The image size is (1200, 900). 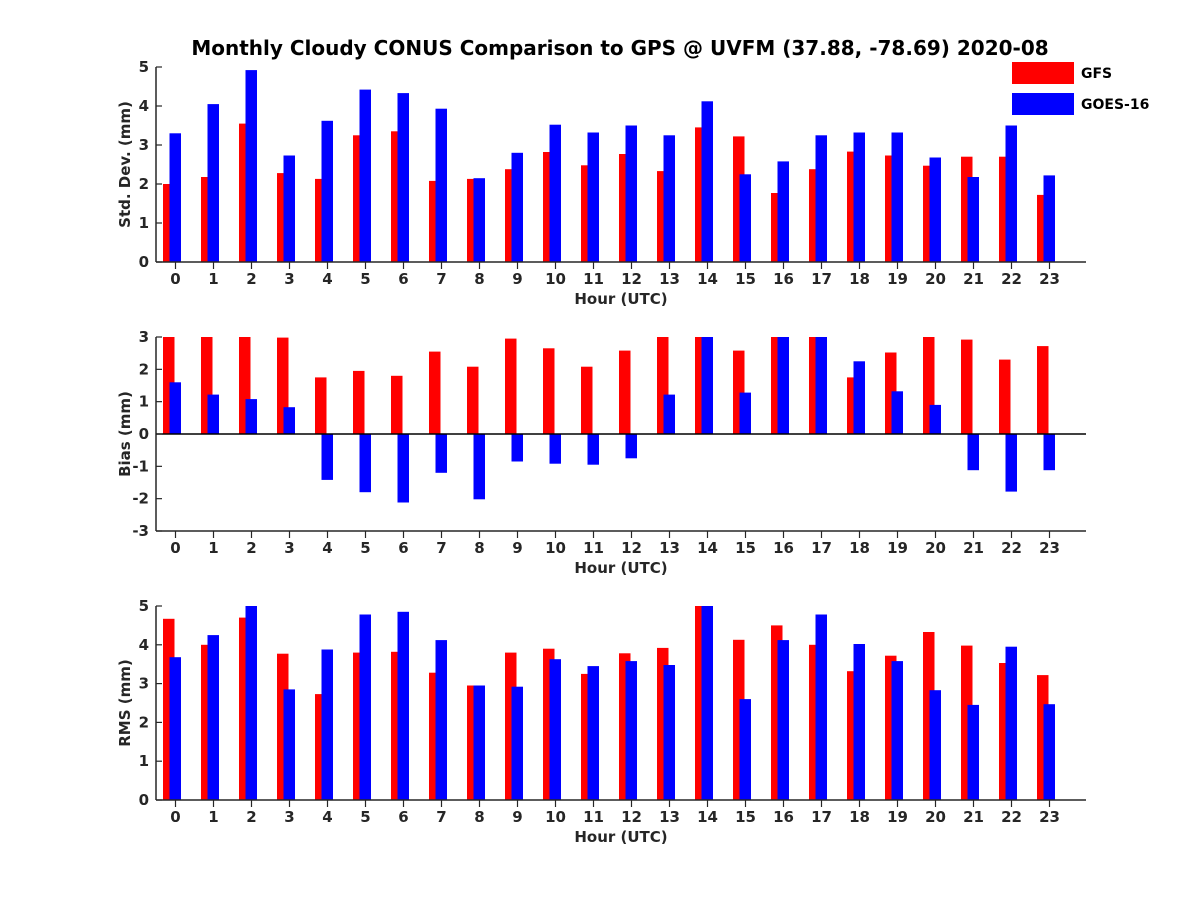 What do you see at coordinates (251, 548) in the screenshot?
I see `x-tick-label: 2` at bounding box center [251, 548].